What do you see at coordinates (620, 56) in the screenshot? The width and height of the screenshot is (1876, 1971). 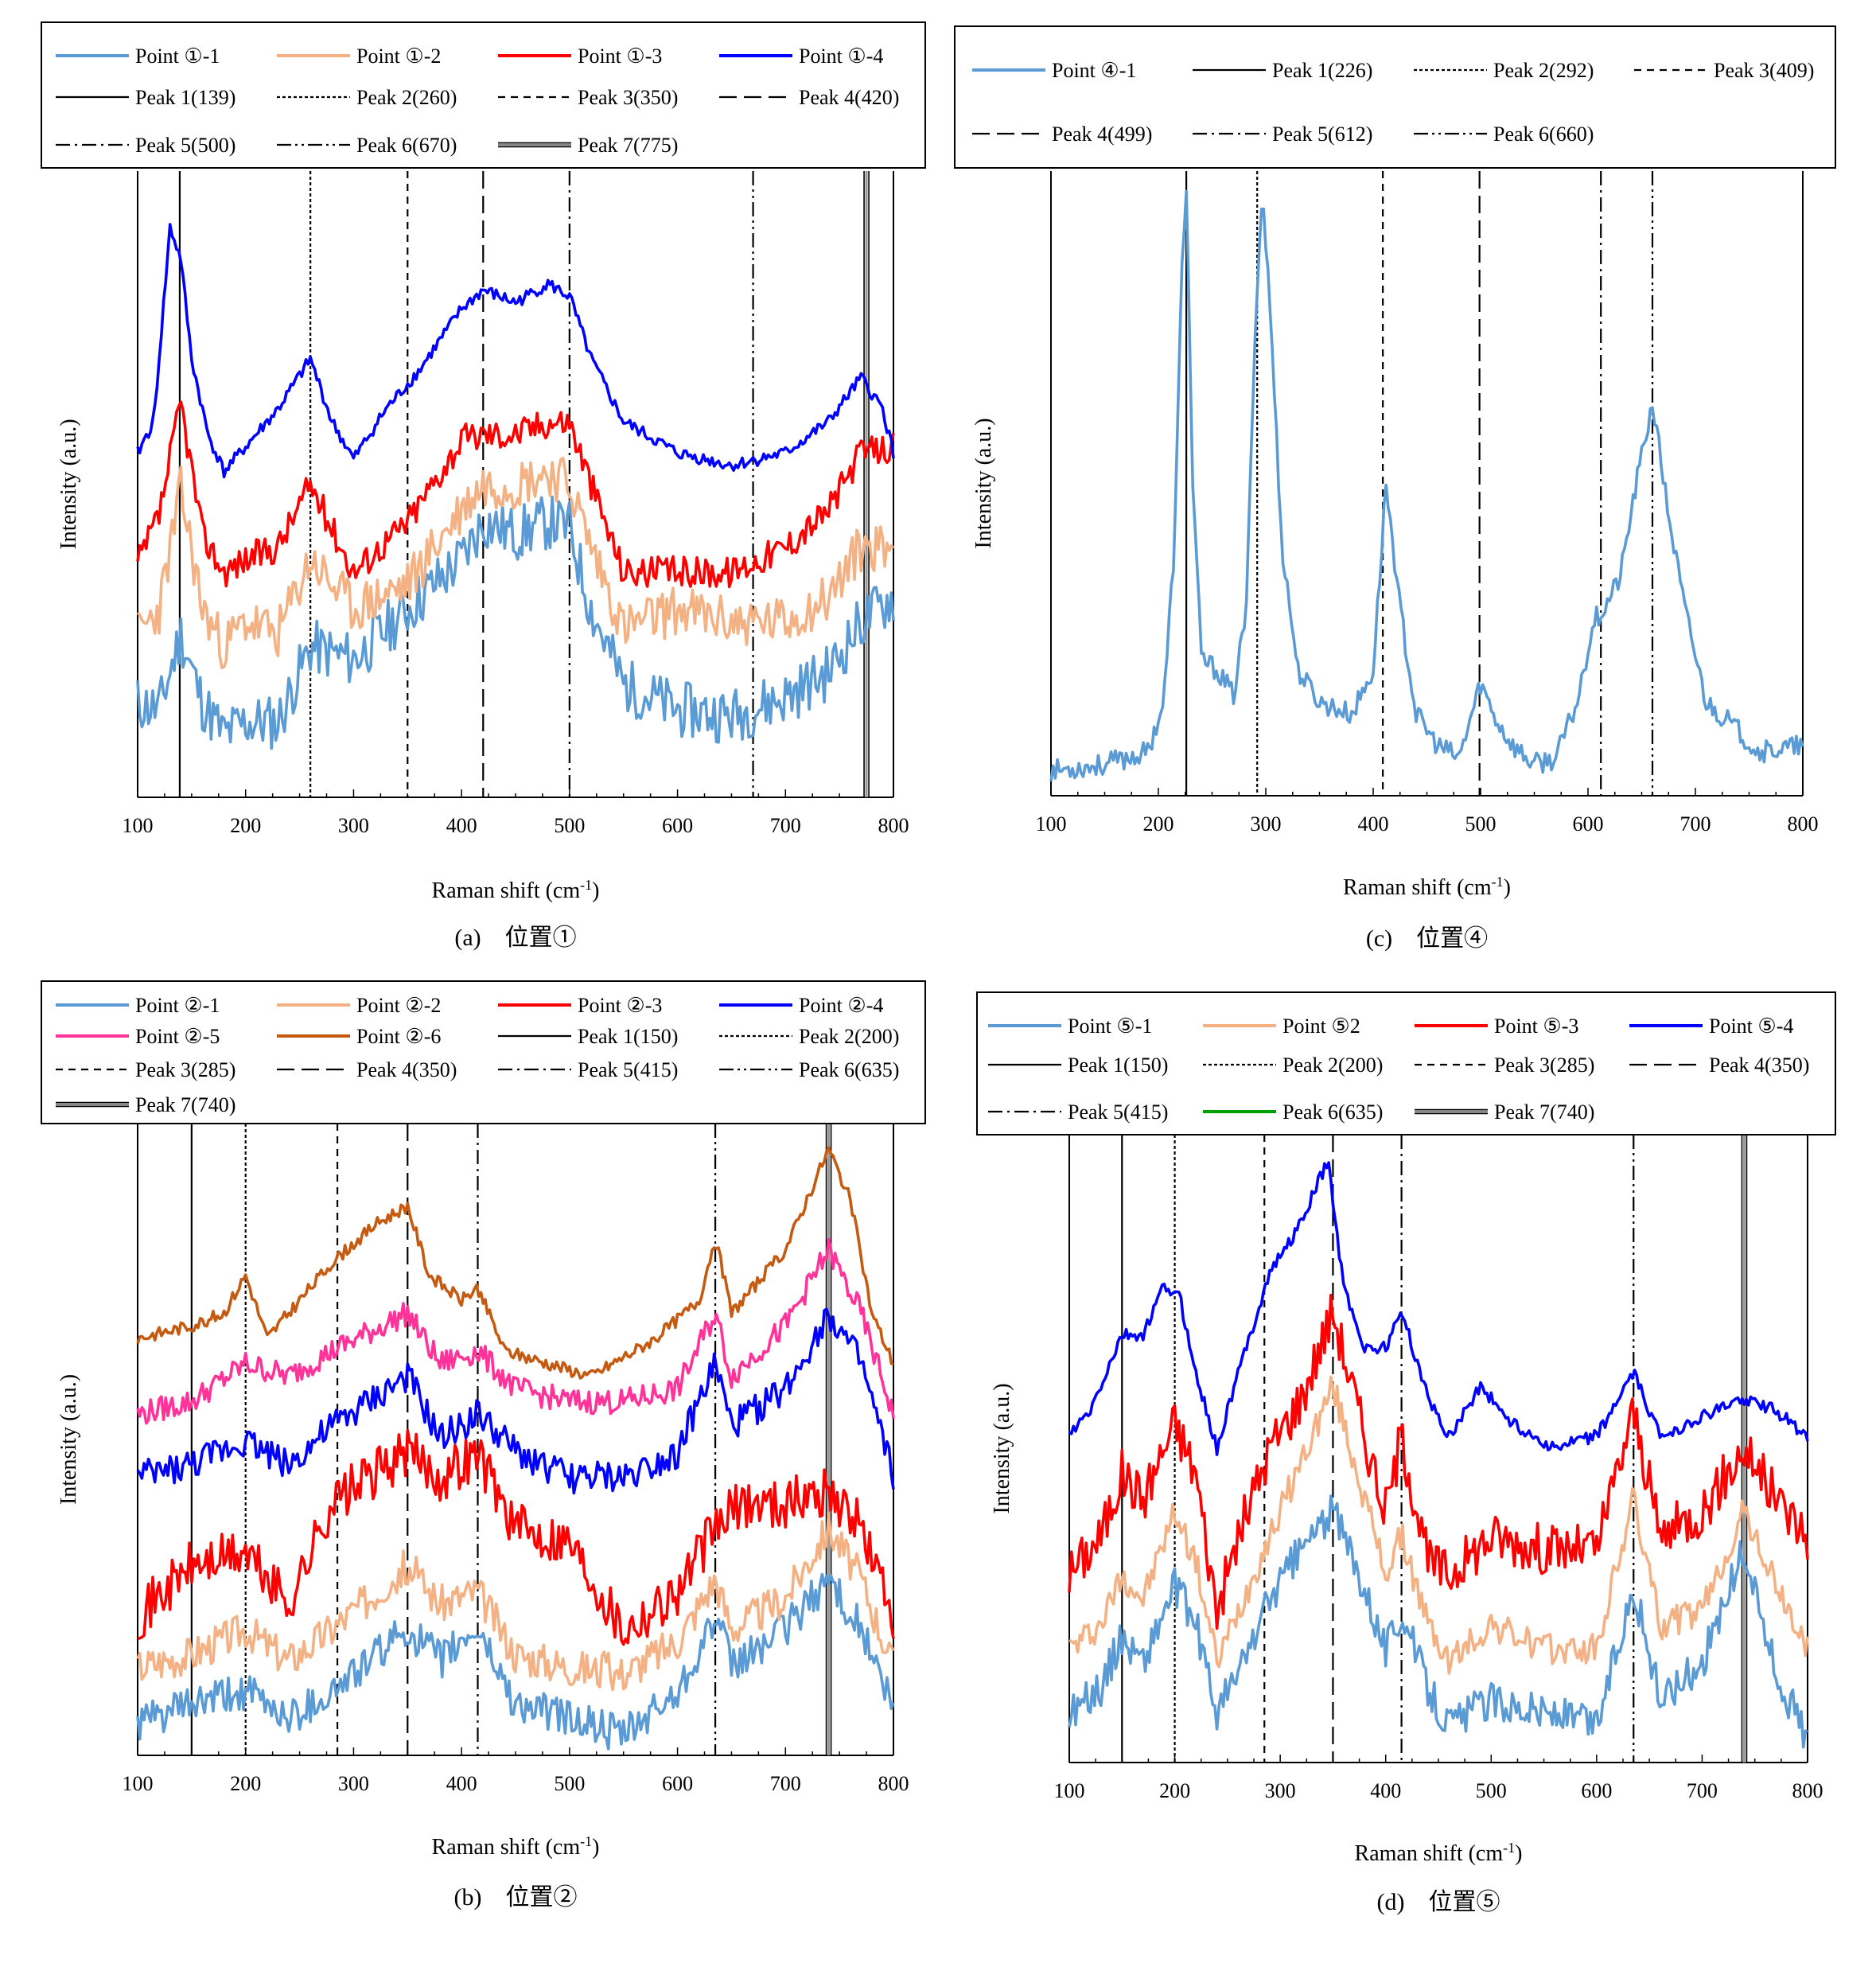 I see `legend-entry: Point ①-3` at bounding box center [620, 56].